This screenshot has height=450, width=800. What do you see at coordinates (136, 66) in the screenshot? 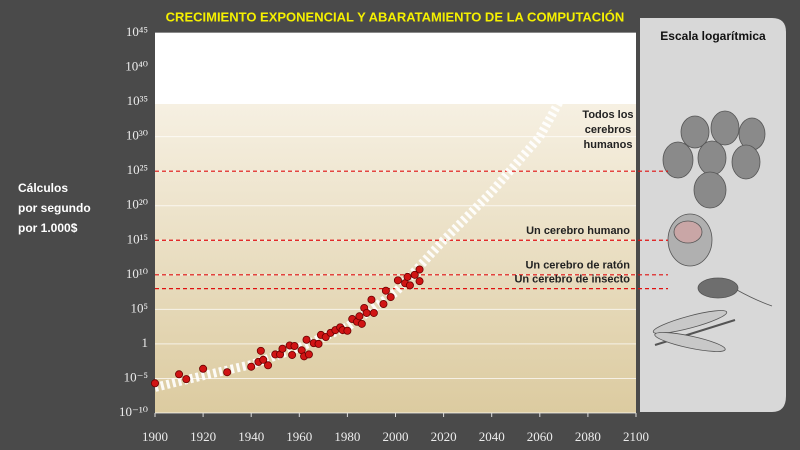
I see `y-tick-label: 10⁴⁰` at bounding box center [136, 66].